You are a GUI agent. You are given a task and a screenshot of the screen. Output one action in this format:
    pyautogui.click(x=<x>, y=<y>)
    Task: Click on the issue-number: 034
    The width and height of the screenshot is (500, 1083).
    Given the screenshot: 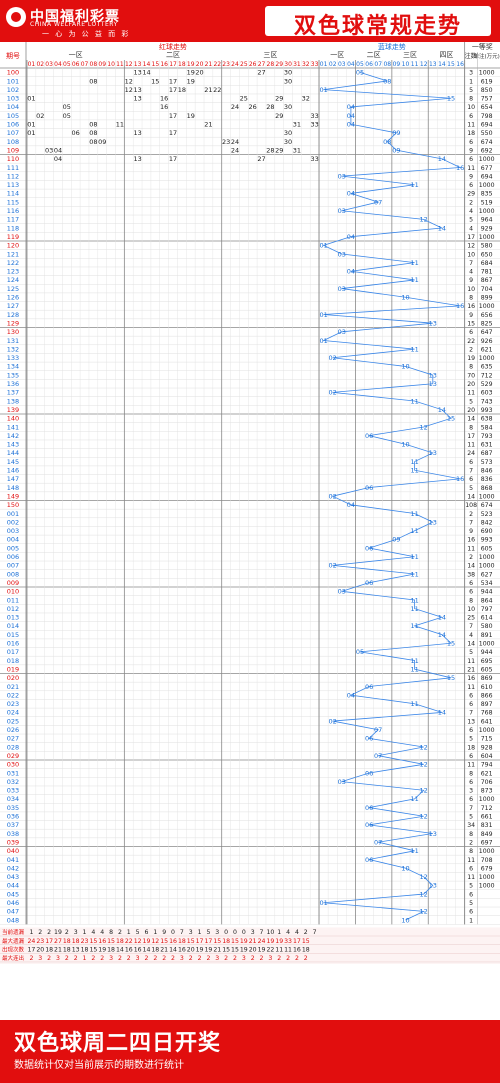 What is the action you would take?
    pyautogui.click(x=13, y=799)
    